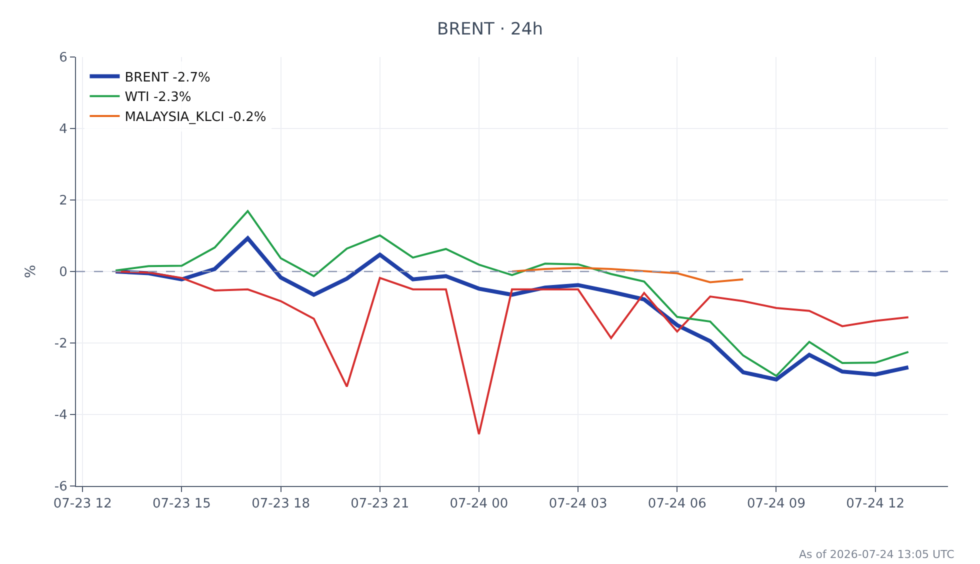 This screenshot has height=564, width=980. What do you see at coordinates (63, 201) in the screenshot?
I see `y-tick-label: 2` at bounding box center [63, 201].